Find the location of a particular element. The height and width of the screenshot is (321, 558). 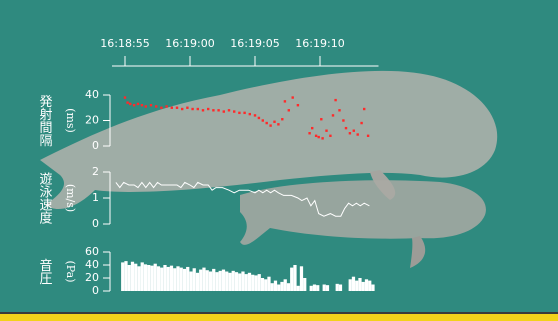

y-tick-label: 0 is located at coordinates (95, 290).